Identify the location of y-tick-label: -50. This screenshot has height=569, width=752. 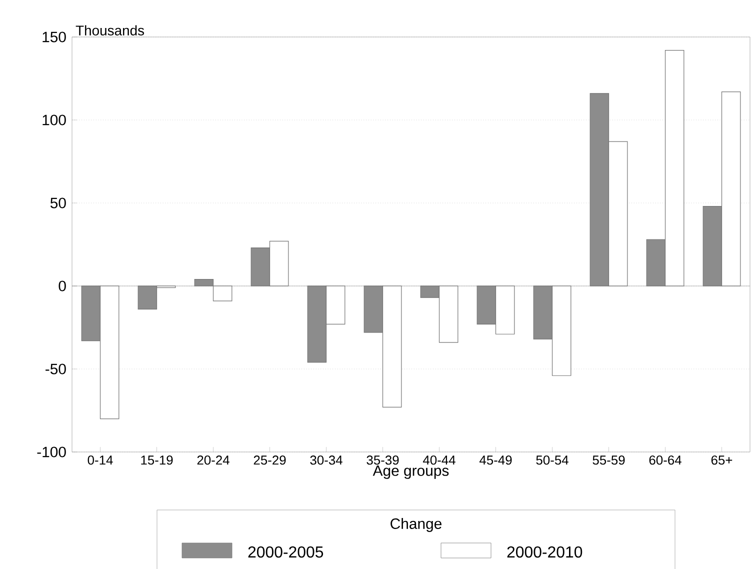
(56, 369).